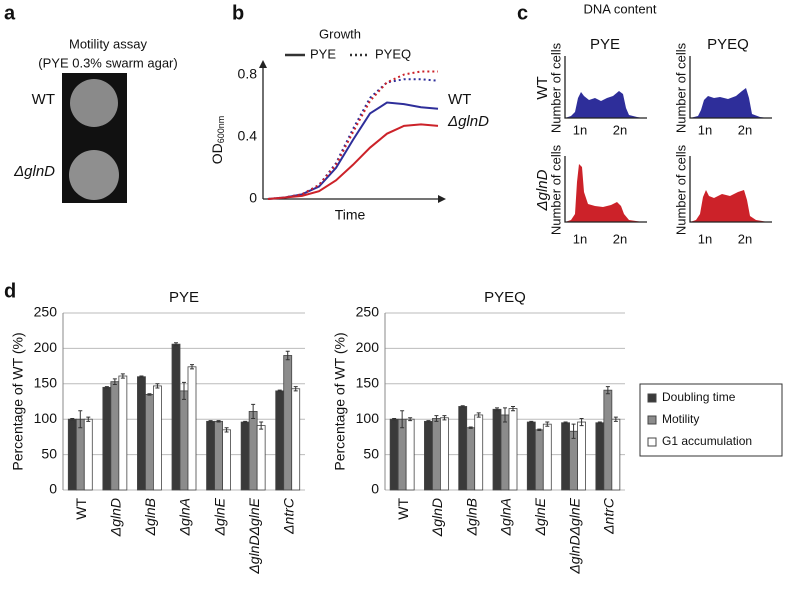 Image resolution: width=788 pixels, height=601 pixels. I want to click on histogram-tick: 1n, so click(705, 238).